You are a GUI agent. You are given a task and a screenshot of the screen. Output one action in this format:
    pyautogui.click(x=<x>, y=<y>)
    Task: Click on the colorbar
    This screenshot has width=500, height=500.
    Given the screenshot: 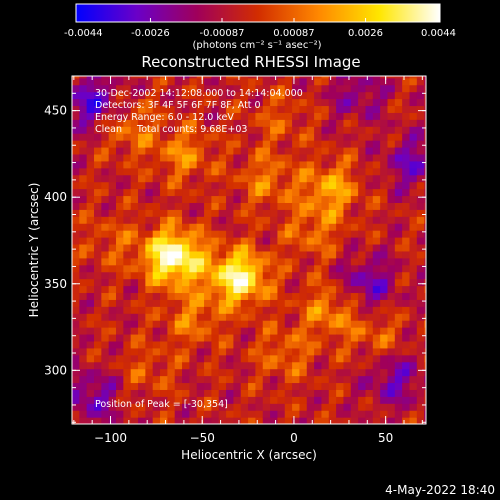 What is the action you would take?
    pyautogui.click(x=258, y=13)
    